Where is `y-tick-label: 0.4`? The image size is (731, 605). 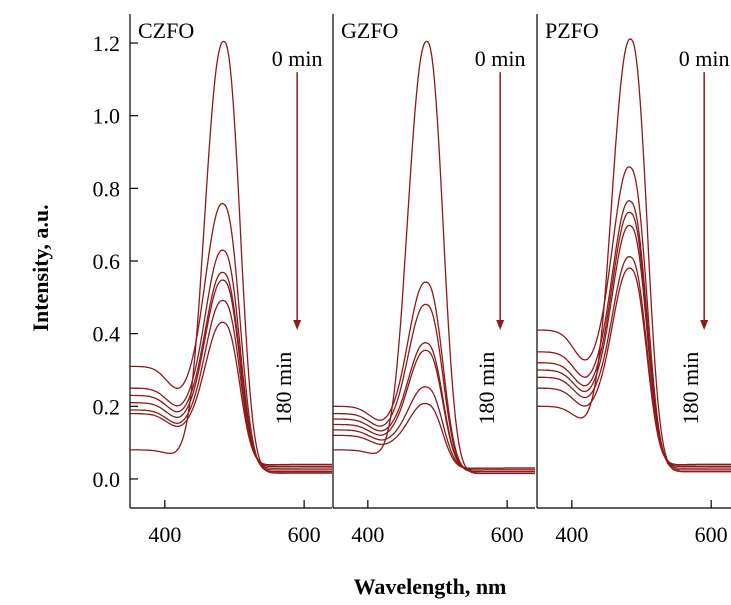
y-tick-label: 0.4 is located at coordinates (107, 334).